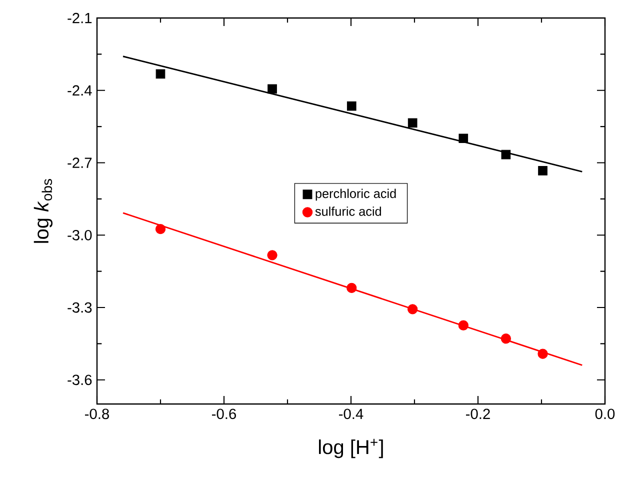  I want to click on y-tick-label: -3.0, so click(80, 235).